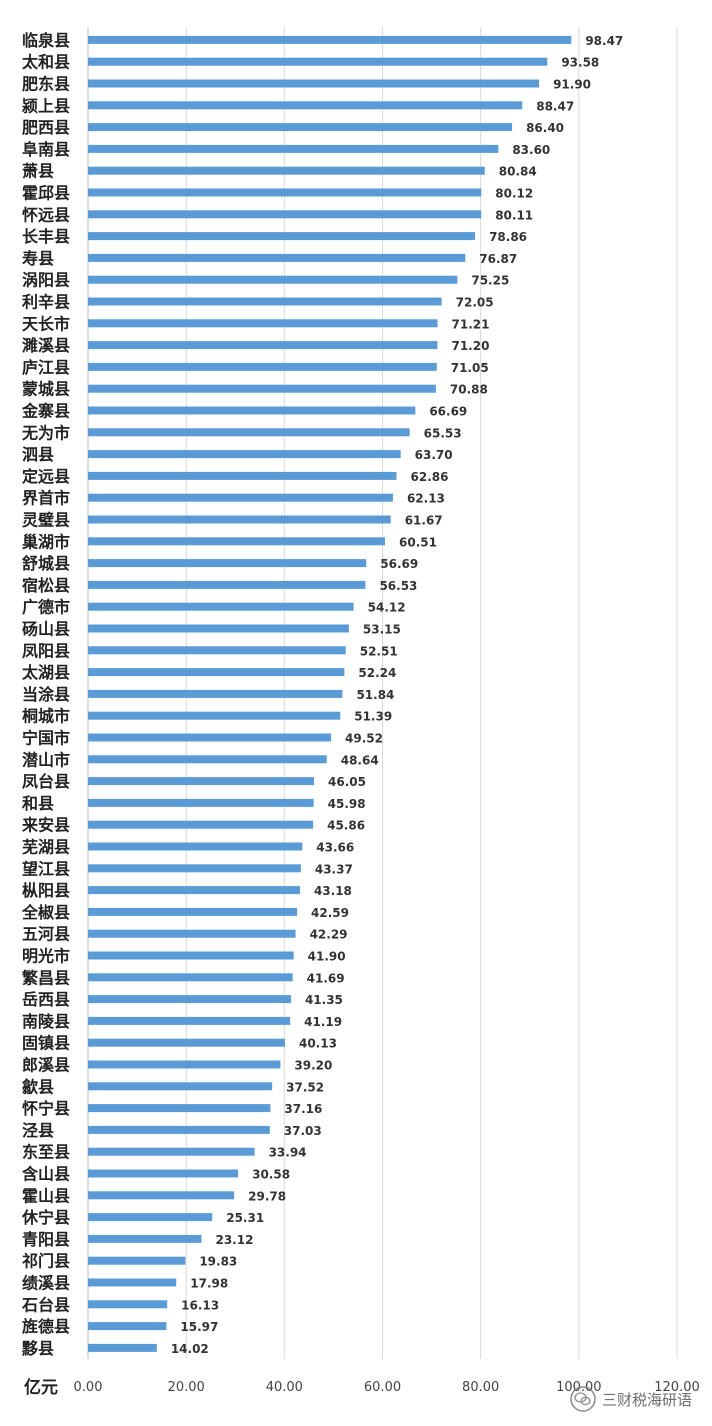  Describe the element at coordinates (360, 760) in the screenshot. I see `value-label-33: 48.64` at that location.